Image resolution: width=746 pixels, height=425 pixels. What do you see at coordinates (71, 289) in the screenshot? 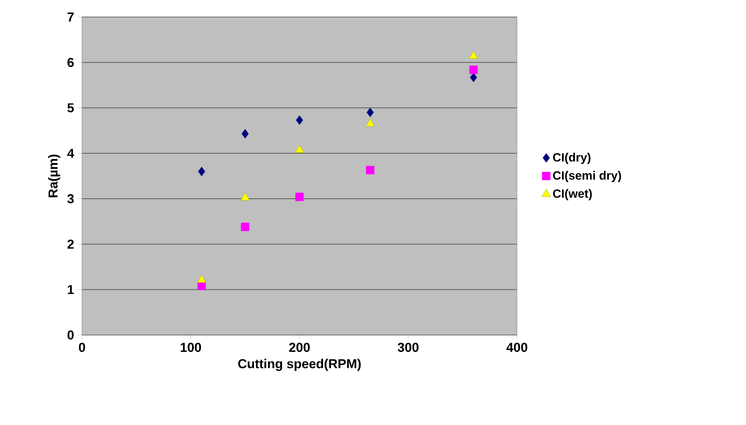
I see `y-tick-label: 1` at bounding box center [71, 289].